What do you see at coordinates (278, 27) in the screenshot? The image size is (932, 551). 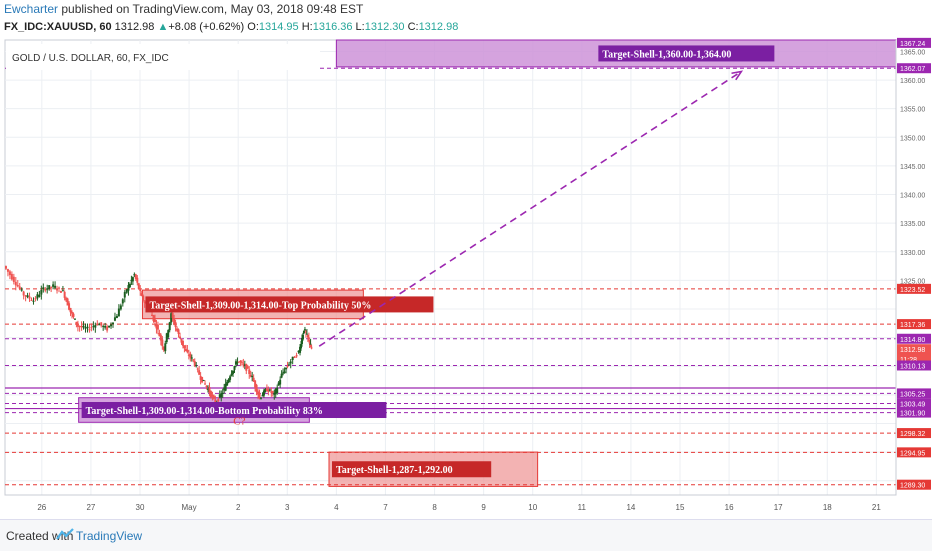 I see `open-value: 1314.95` at bounding box center [278, 27].